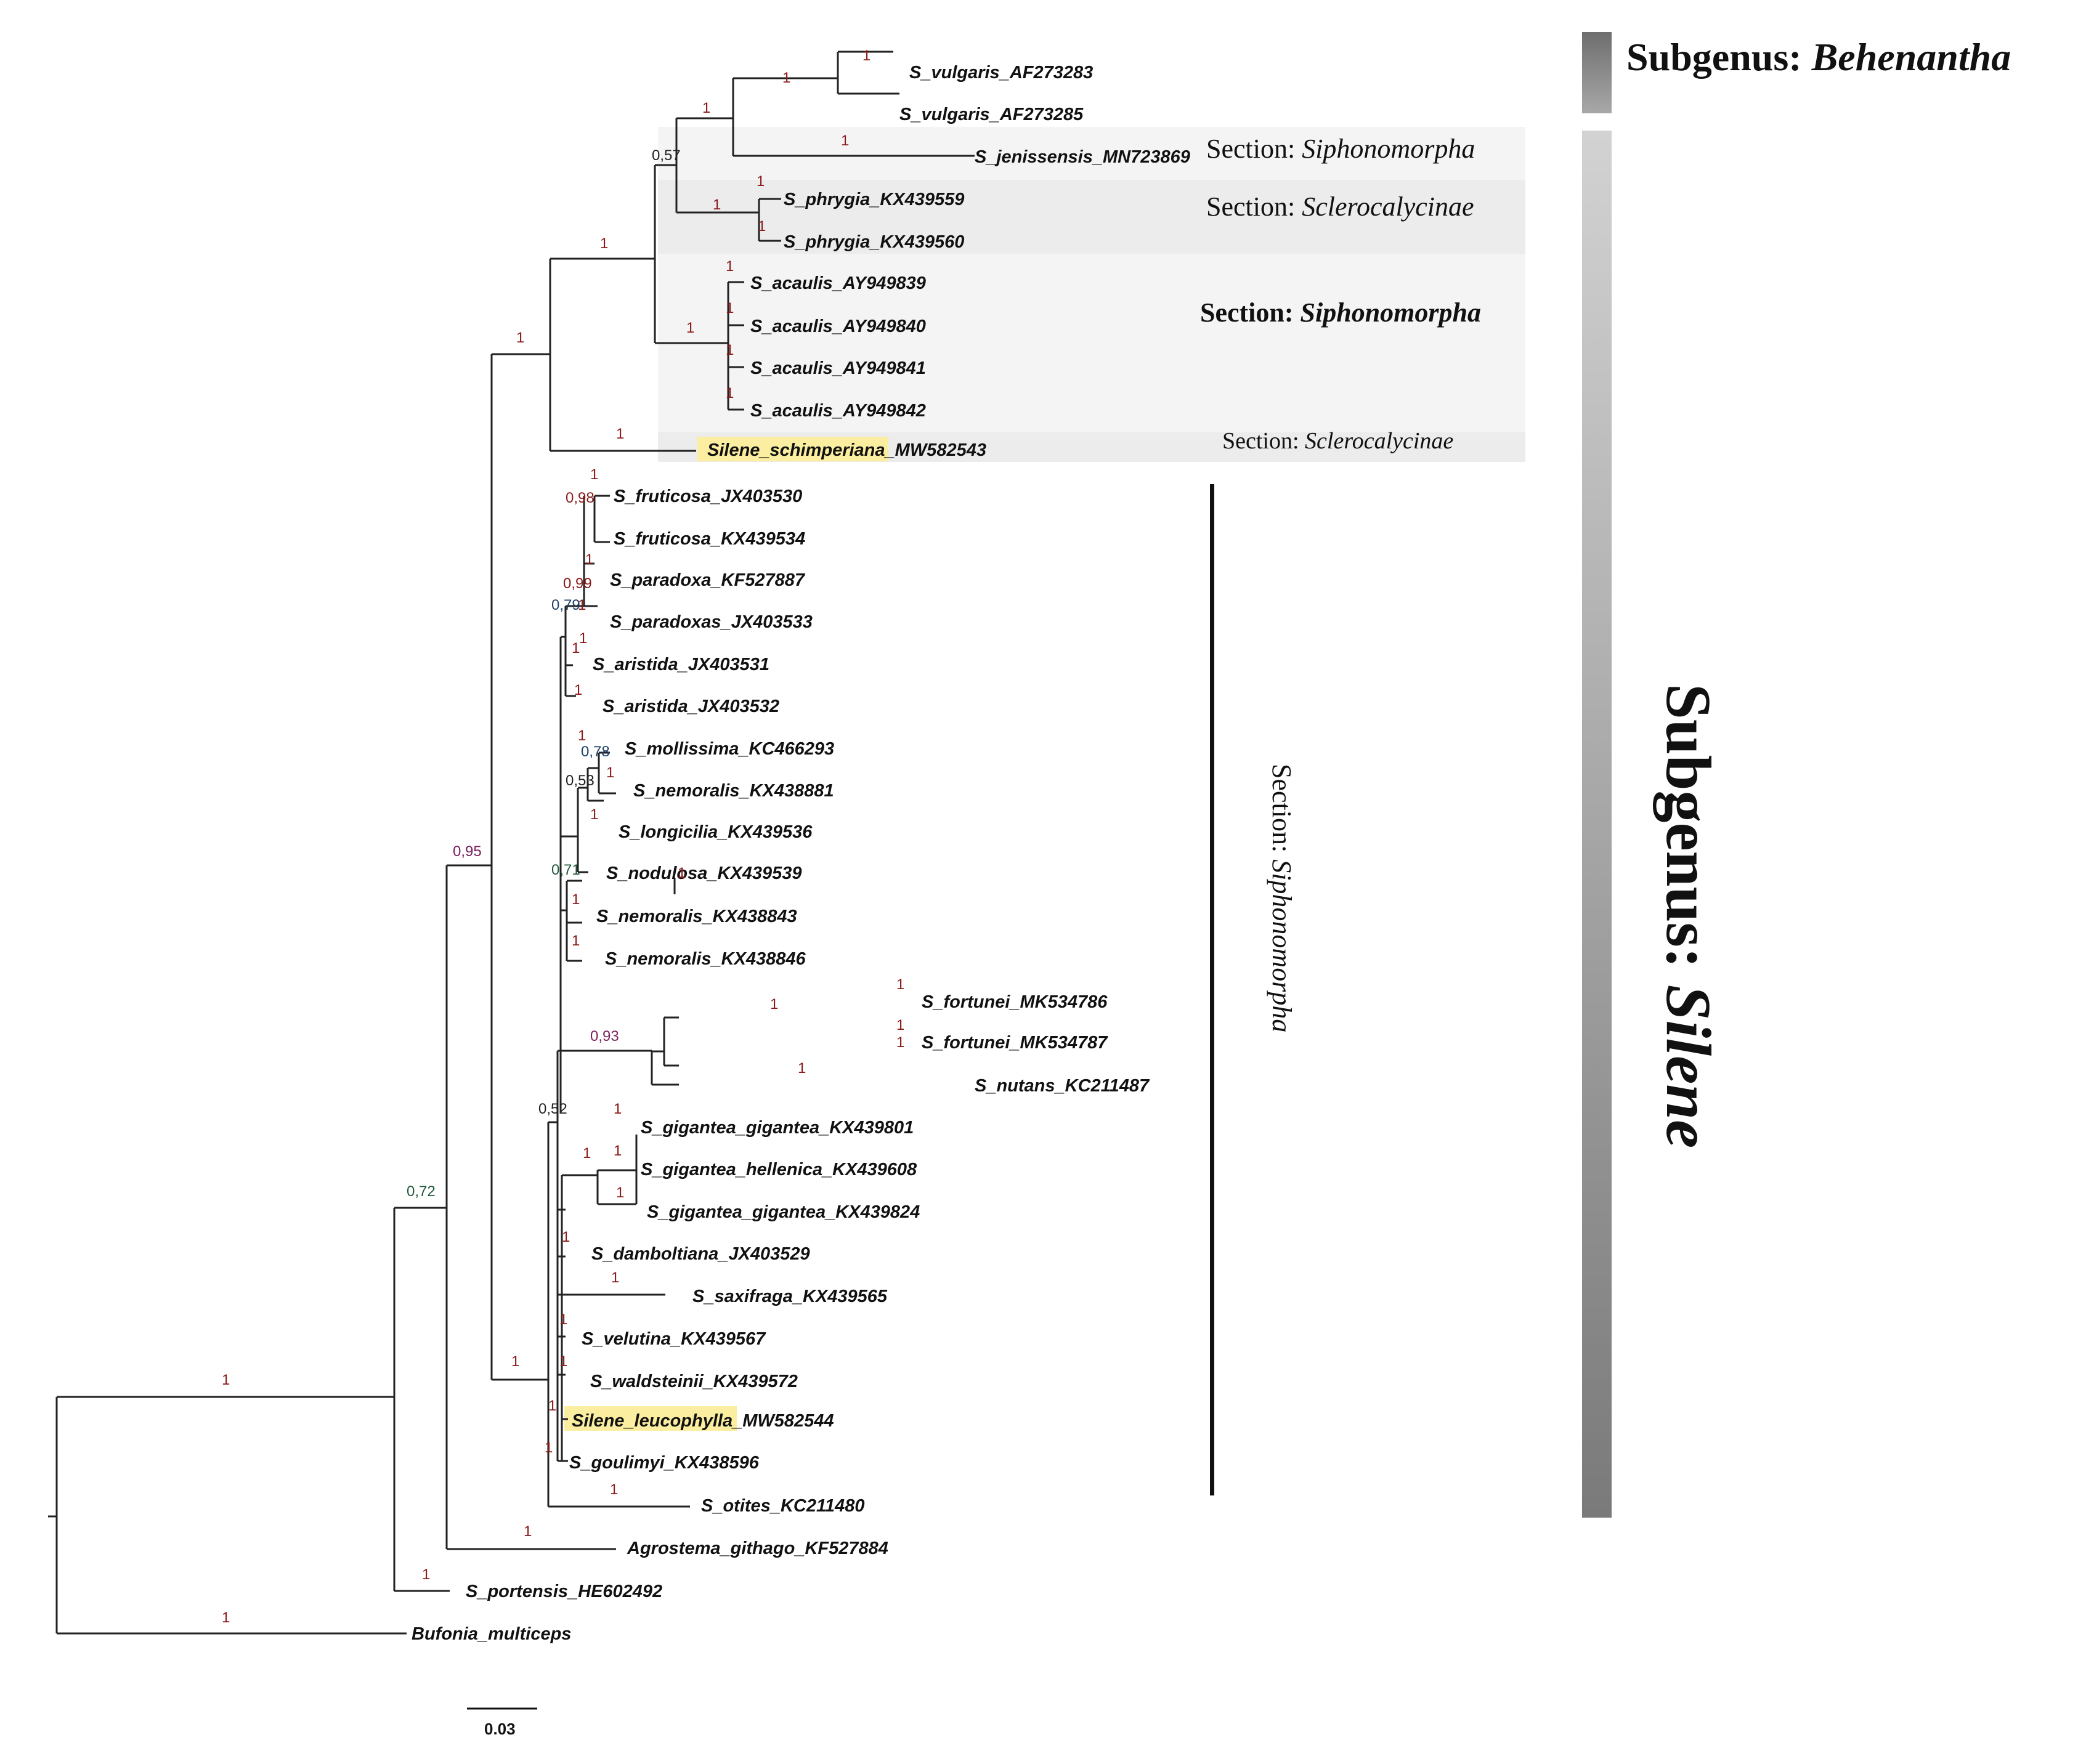 The image size is (2094, 1764). Describe the element at coordinates (1091, 217) in the screenshot. I see `band-sclerocalycinae-phrygia` at that location.